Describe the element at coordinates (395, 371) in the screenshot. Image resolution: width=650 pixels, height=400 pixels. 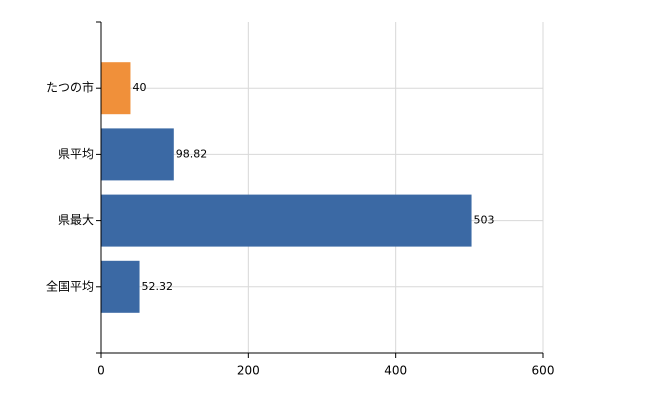
I see `x-tick-label: 400` at that location.